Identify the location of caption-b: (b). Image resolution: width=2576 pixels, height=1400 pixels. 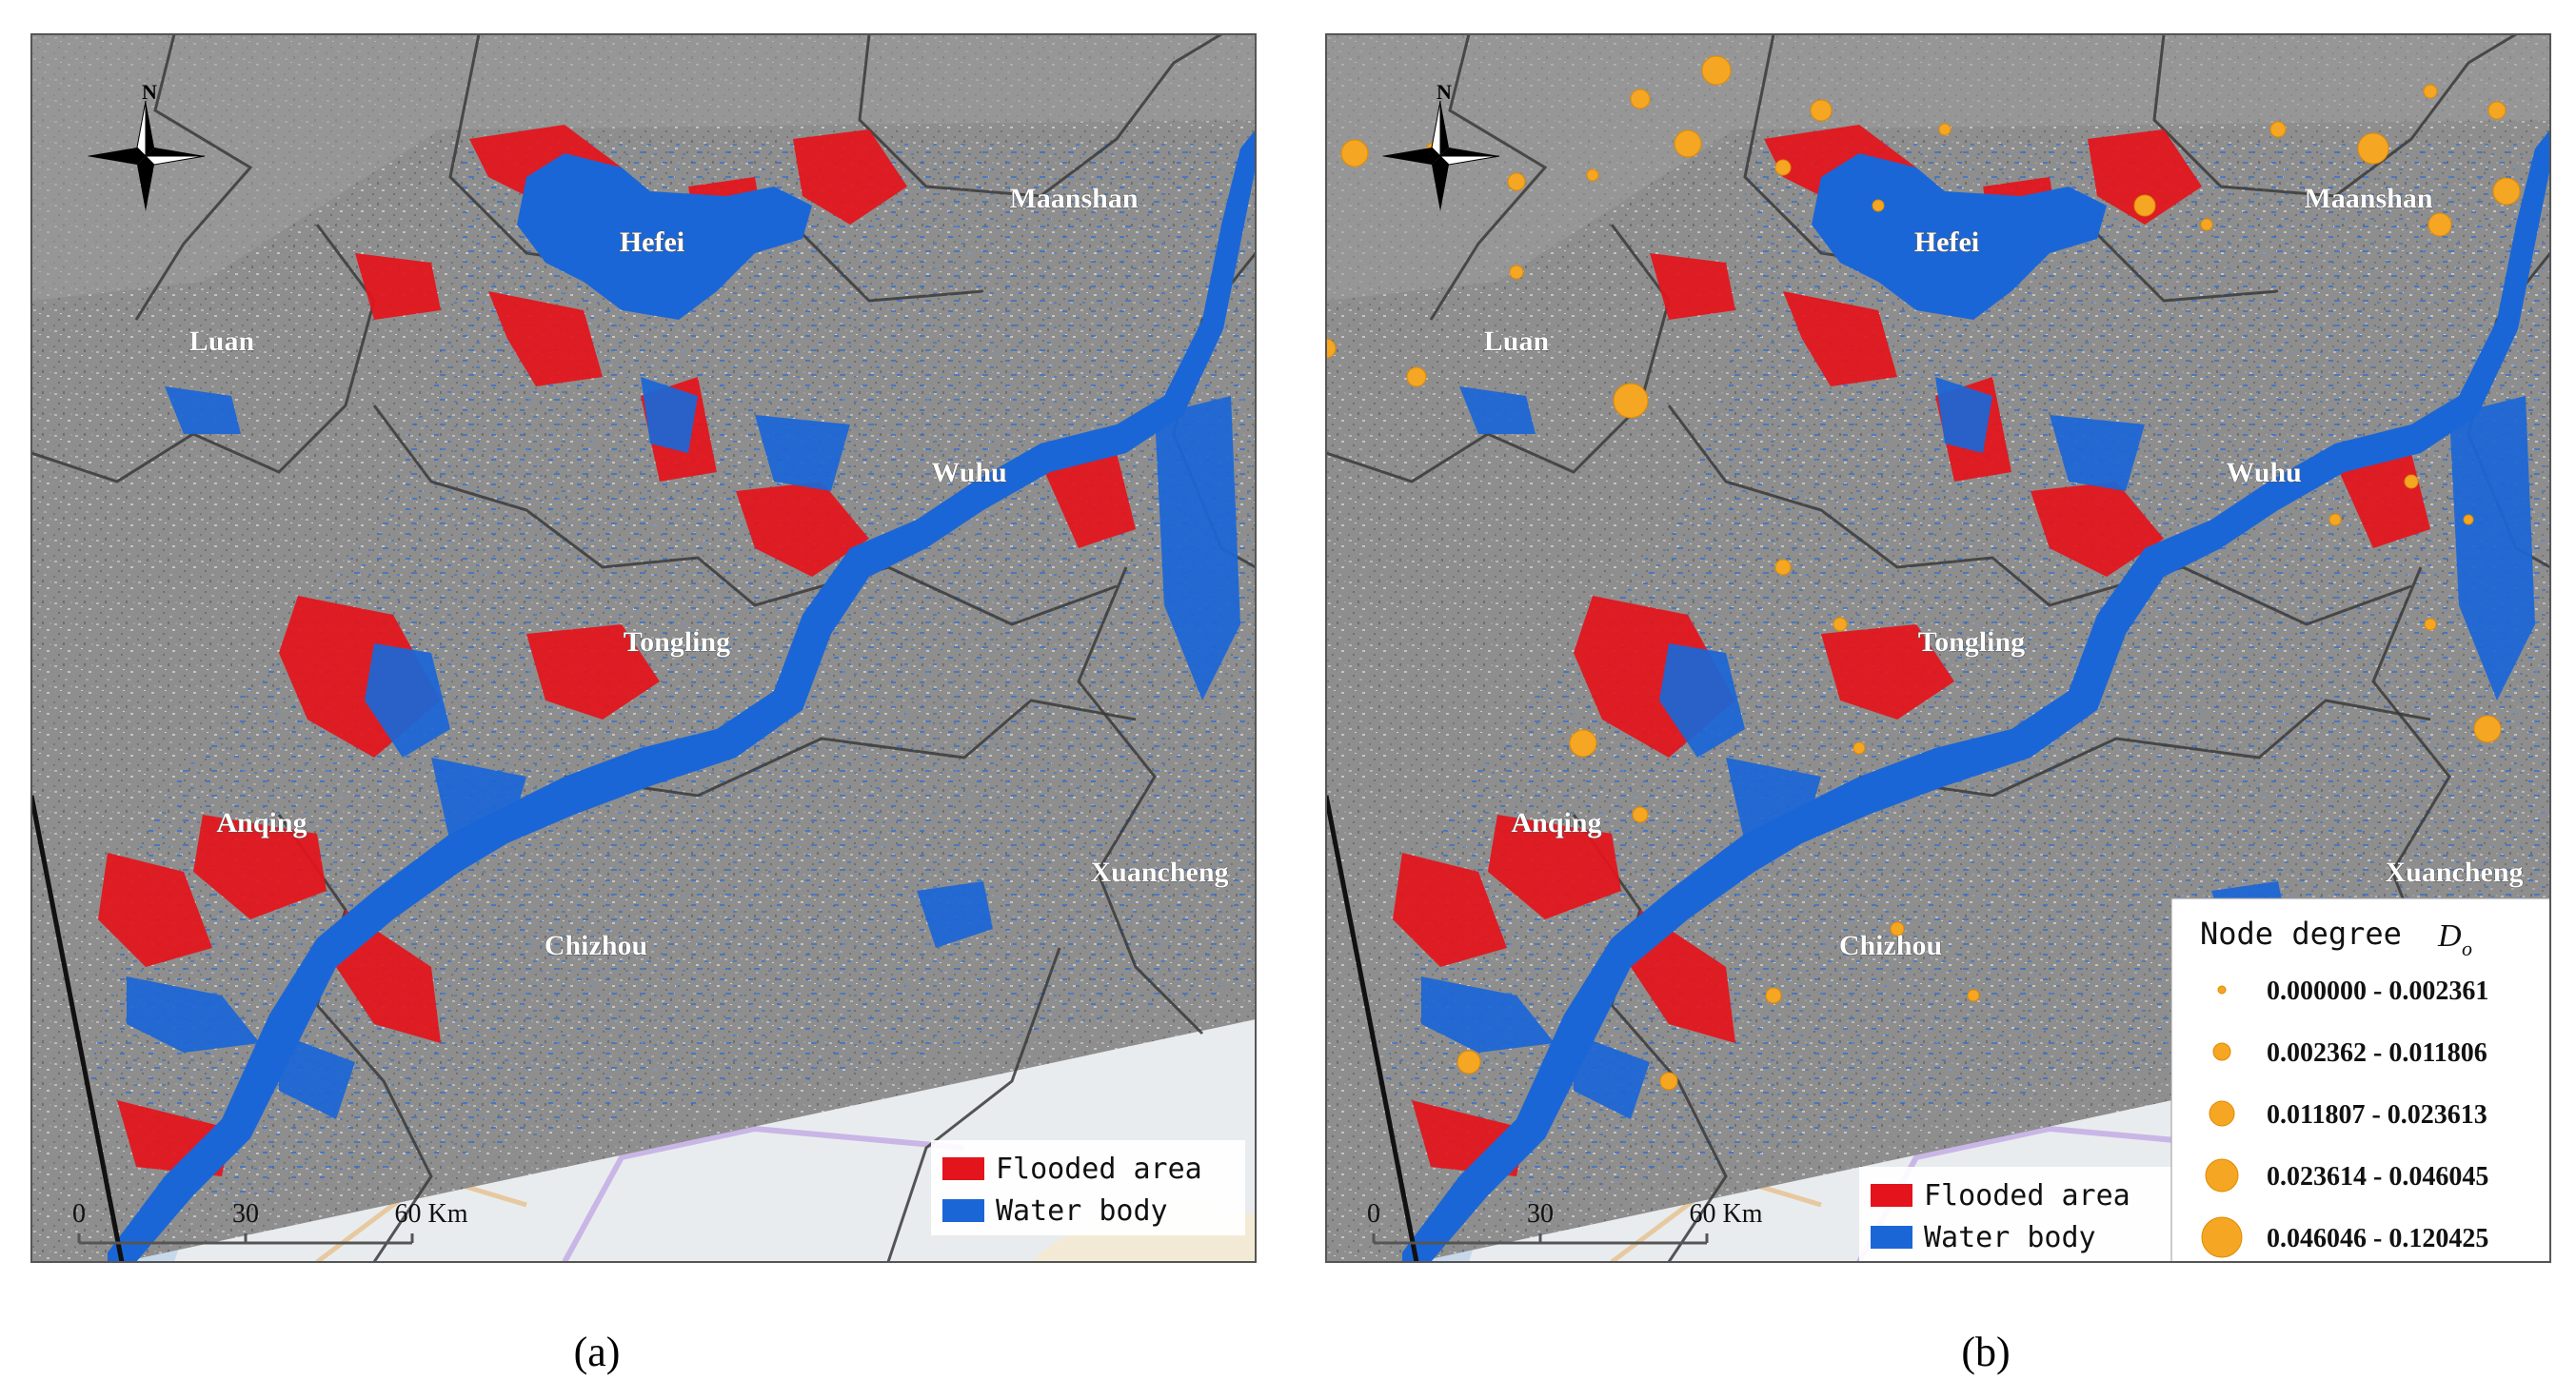
(1986, 1352).